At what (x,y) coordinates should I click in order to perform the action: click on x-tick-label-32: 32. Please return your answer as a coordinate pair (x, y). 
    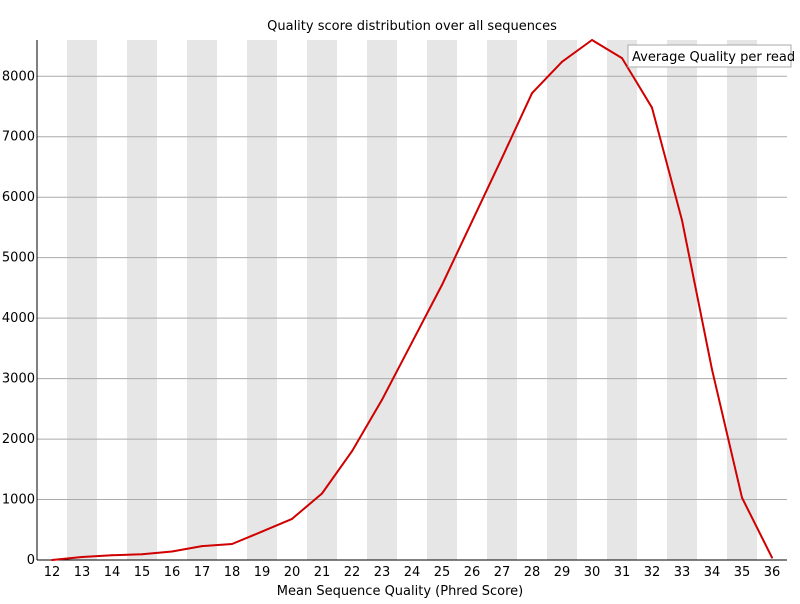
    Looking at the image, I should click on (652, 572).